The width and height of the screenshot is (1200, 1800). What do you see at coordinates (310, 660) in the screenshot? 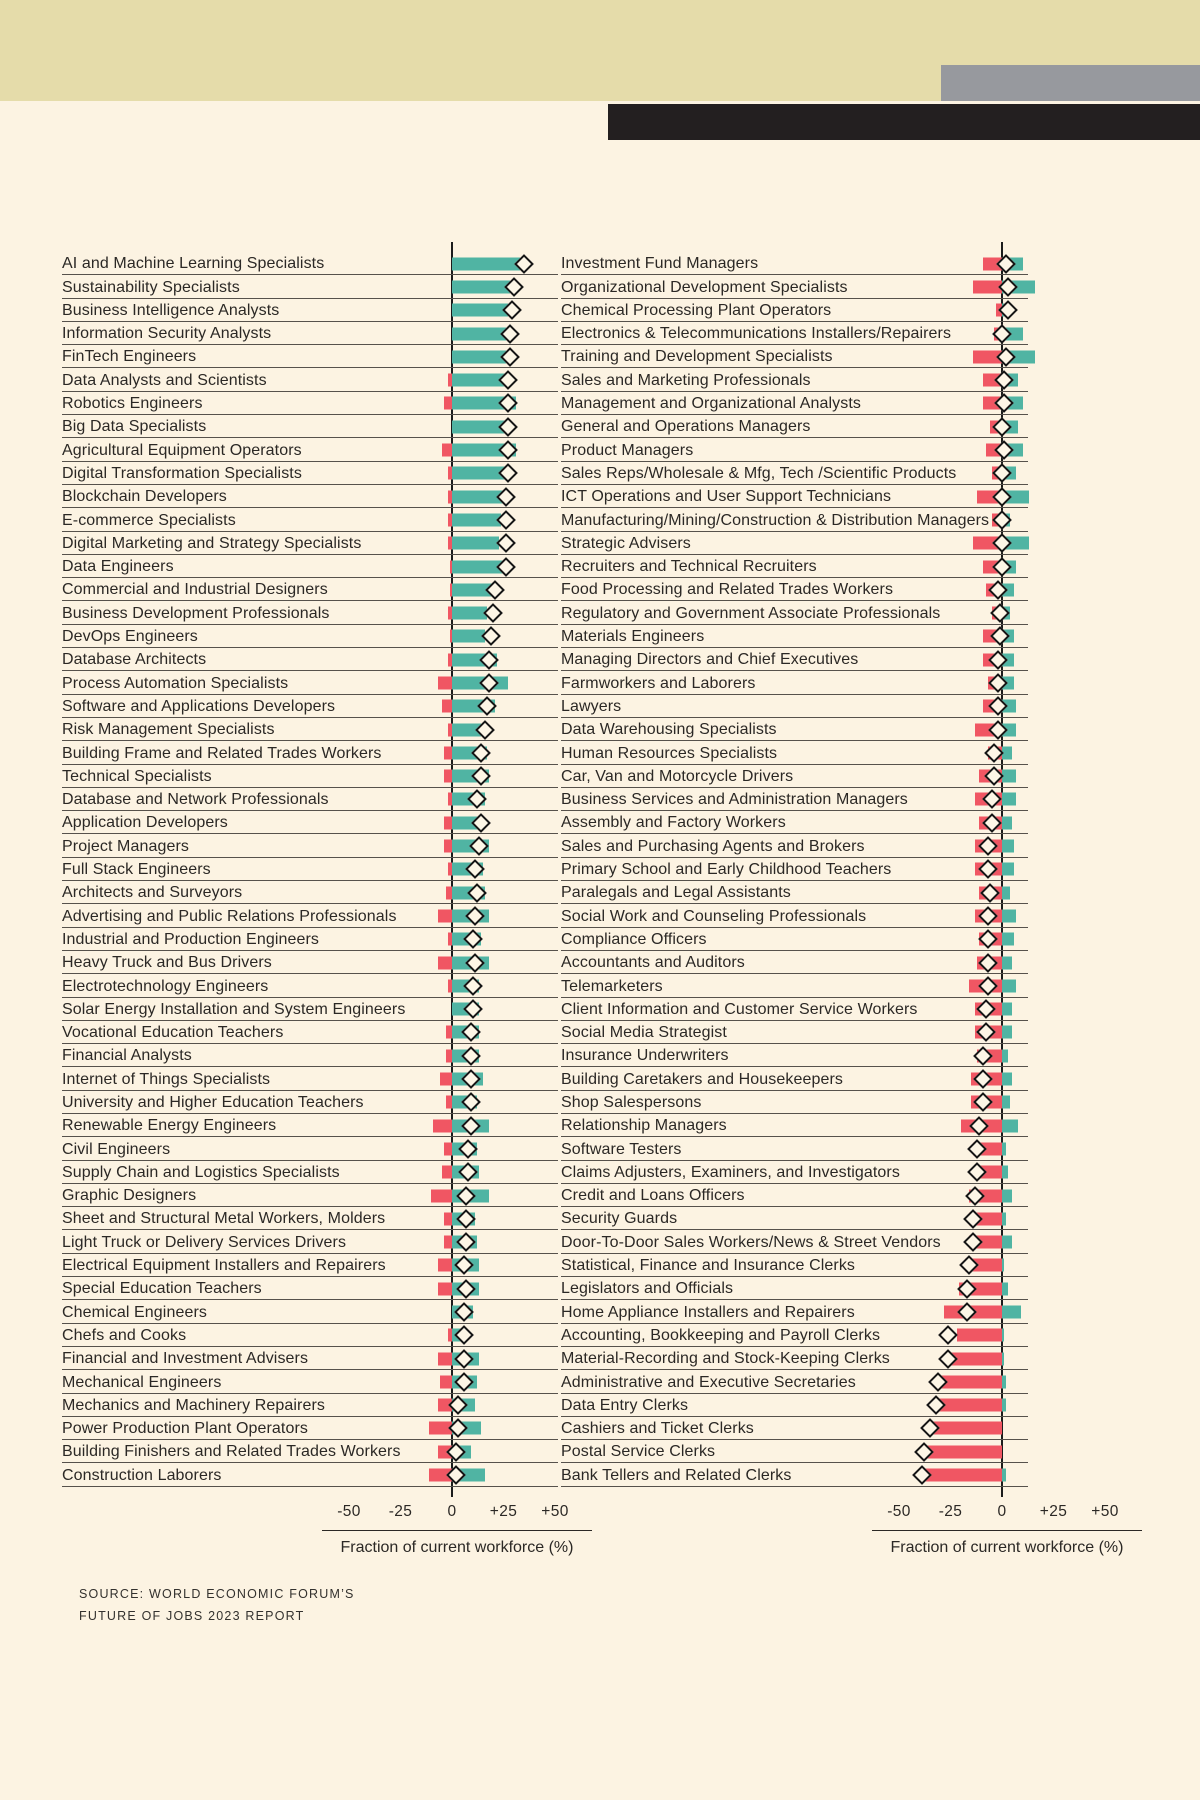
I see `chart-row: Database Architects` at bounding box center [310, 660].